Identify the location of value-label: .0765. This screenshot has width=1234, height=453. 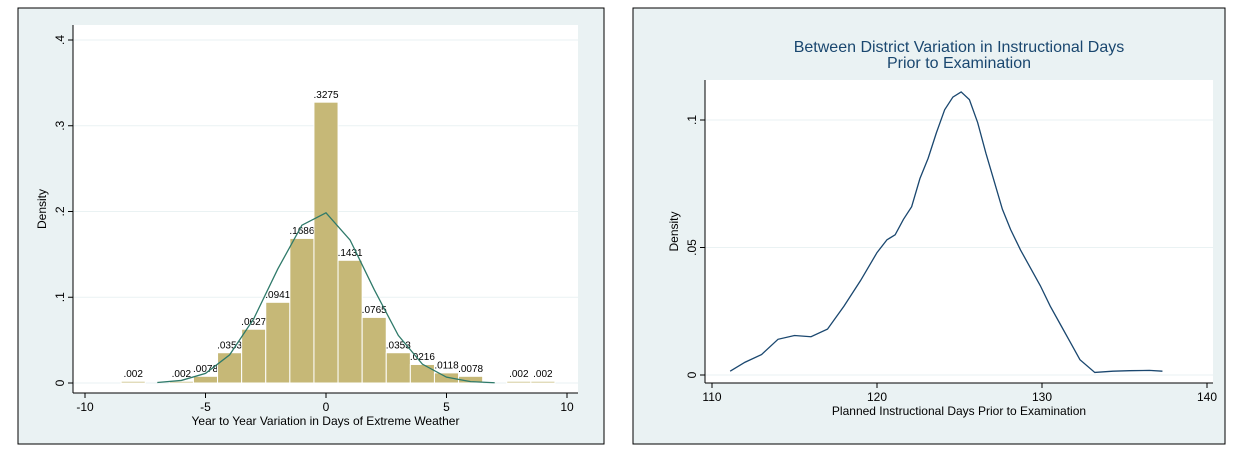
(374, 310).